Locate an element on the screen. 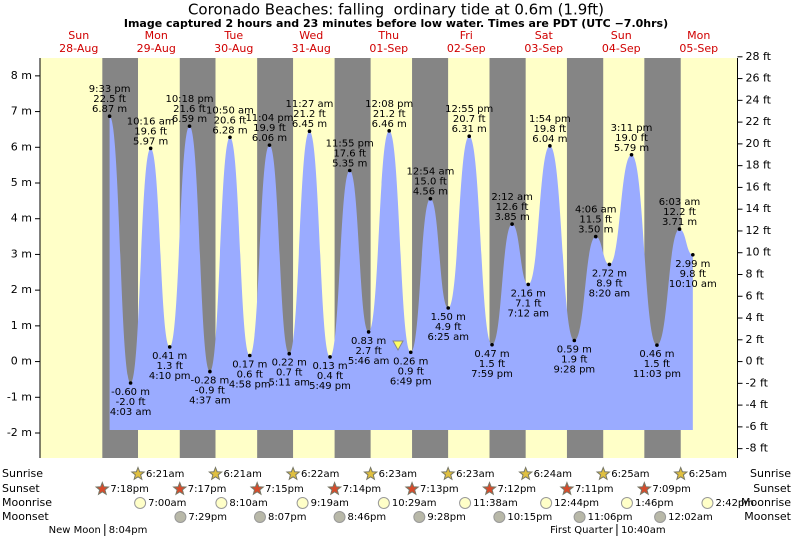 The image size is (793, 538). y-tick-label: -2 m is located at coordinates (19, 432).